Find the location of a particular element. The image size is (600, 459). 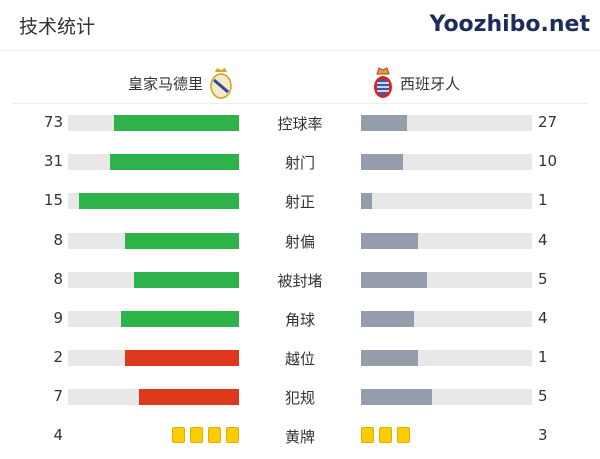

away-value: 3 is located at coordinates (543, 435).